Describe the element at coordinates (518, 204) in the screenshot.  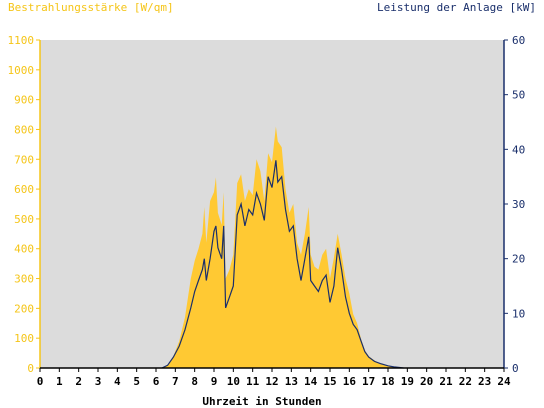
I see `y-right-tick-label: 30` at that location.